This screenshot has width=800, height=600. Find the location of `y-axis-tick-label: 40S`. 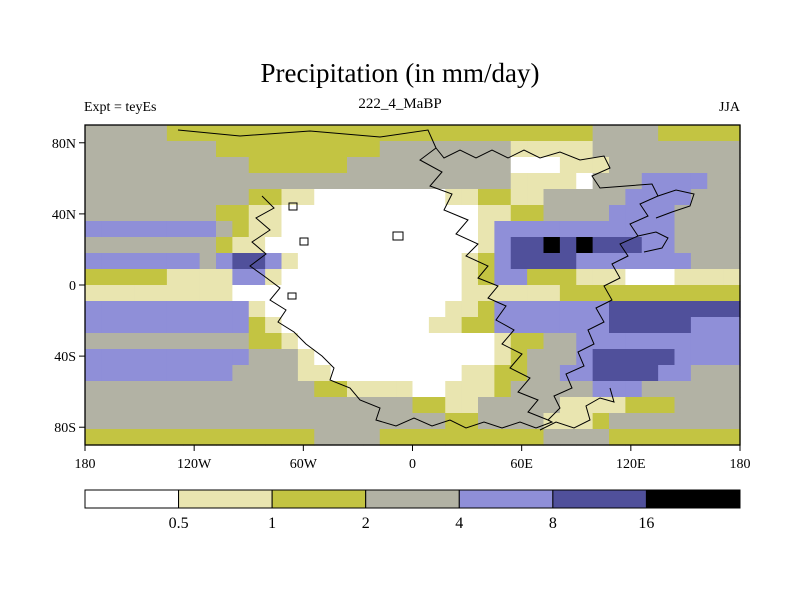

y-axis-tick-label: 40S is located at coordinates (65, 357).